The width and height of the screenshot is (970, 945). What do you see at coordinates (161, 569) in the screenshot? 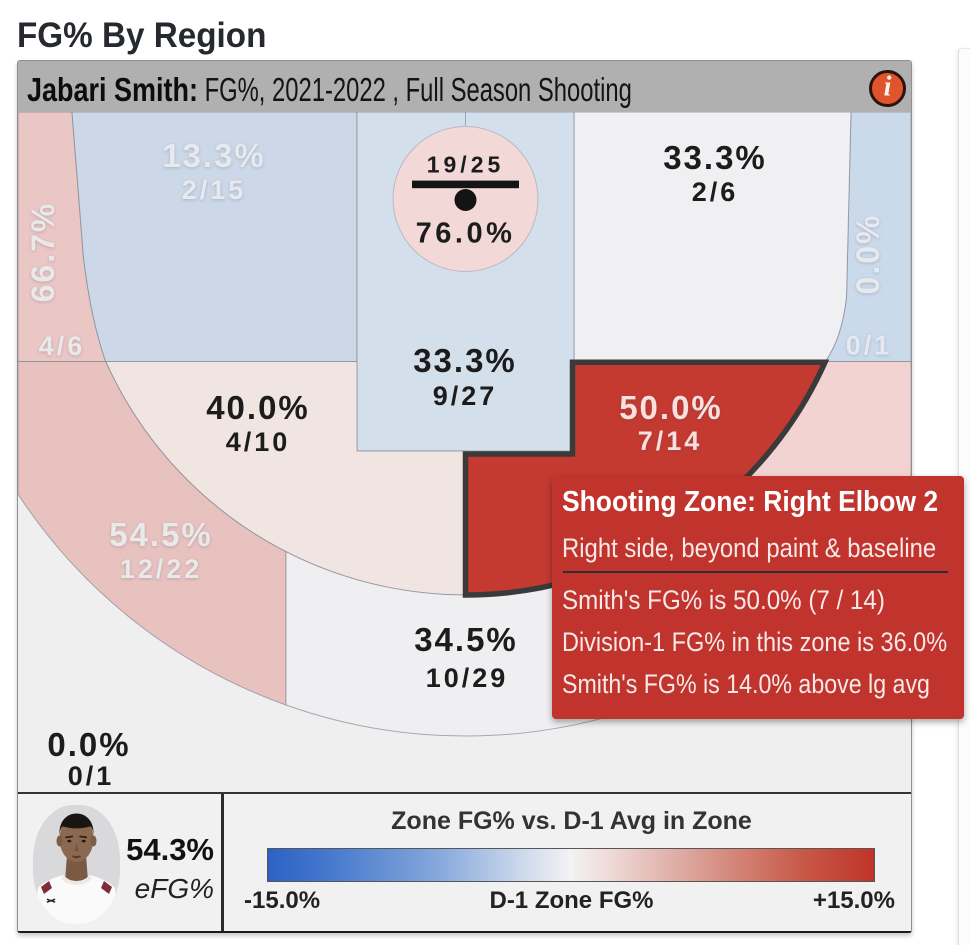
I see `svg-text: 12/22` at bounding box center [161, 569].